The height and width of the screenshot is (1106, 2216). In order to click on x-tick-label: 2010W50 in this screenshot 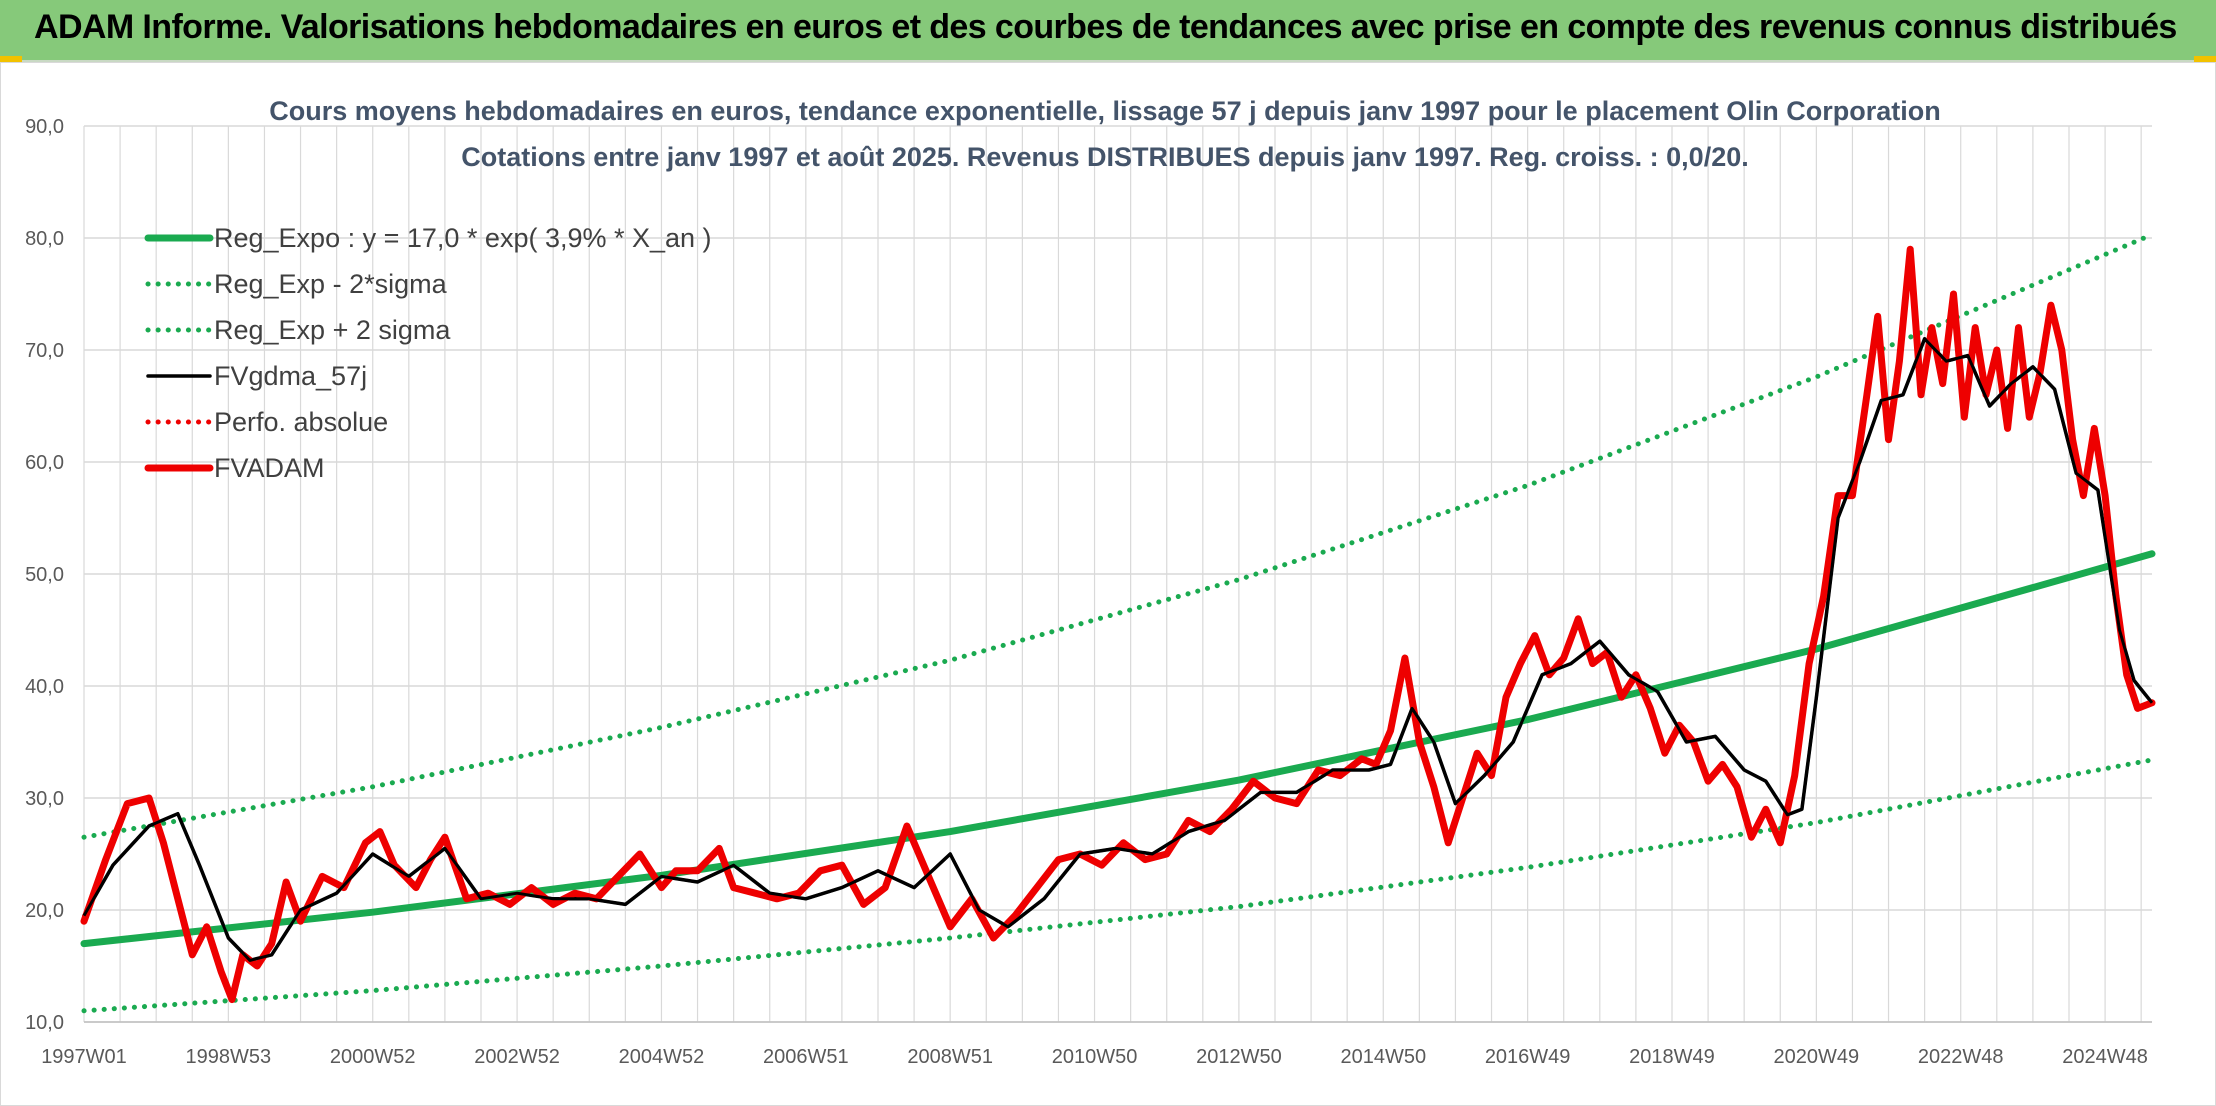, I will do `click(1095, 1057)`.